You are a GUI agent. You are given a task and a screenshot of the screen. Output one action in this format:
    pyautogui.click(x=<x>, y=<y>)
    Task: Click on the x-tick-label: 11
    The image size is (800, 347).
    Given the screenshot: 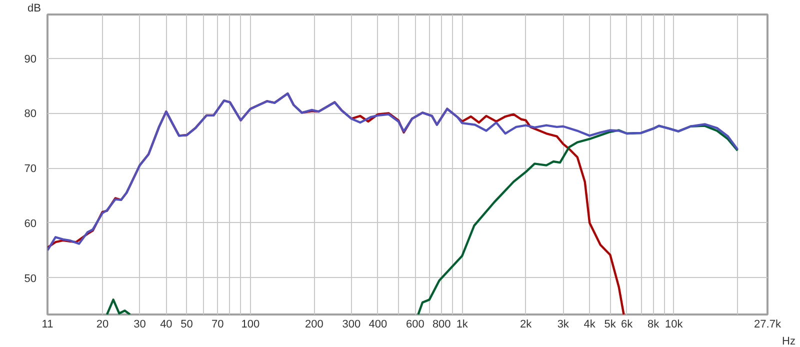 What is the action you would take?
    pyautogui.click(x=48, y=324)
    